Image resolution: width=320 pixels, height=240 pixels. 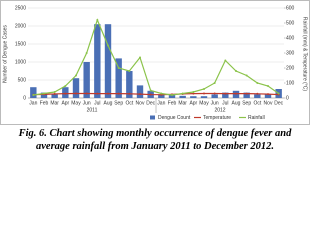 I want to click on y2-tick-label: 200, so click(x=290, y=68).